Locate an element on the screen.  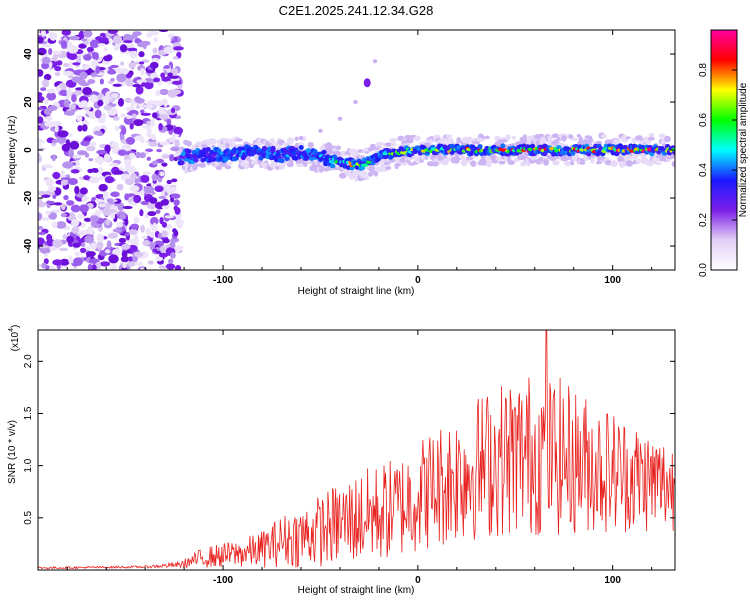
colorbar-gradient is located at coordinates (724, 150).